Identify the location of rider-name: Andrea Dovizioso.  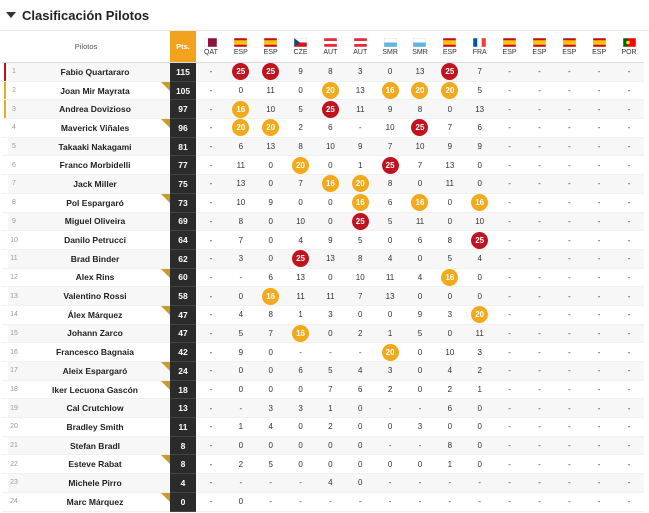
(95, 109).